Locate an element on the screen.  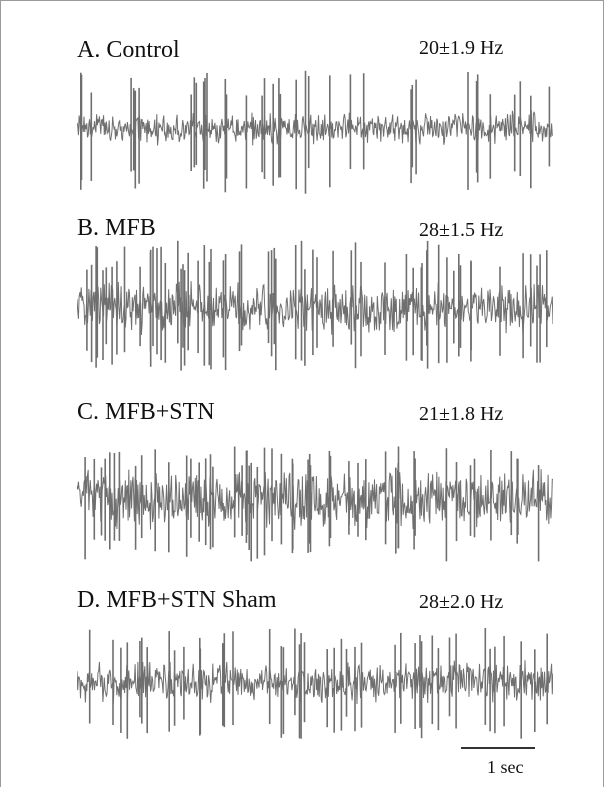
panel-b-rate: 28±1.5 Hz is located at coordinates (461, 230).